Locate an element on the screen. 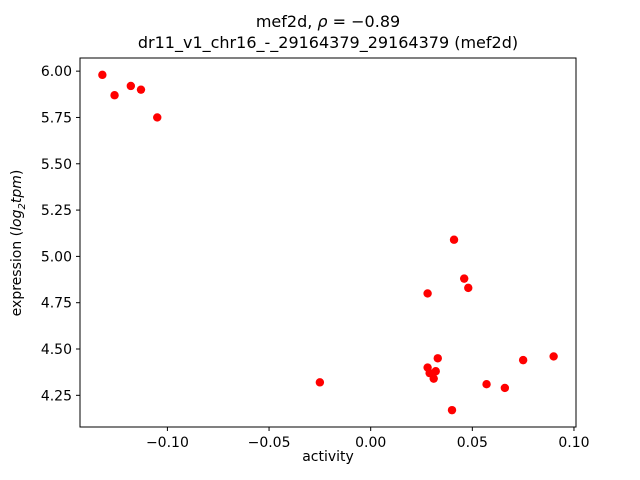  y-tick-label: 6.00 is located at coordinates (56, 72).